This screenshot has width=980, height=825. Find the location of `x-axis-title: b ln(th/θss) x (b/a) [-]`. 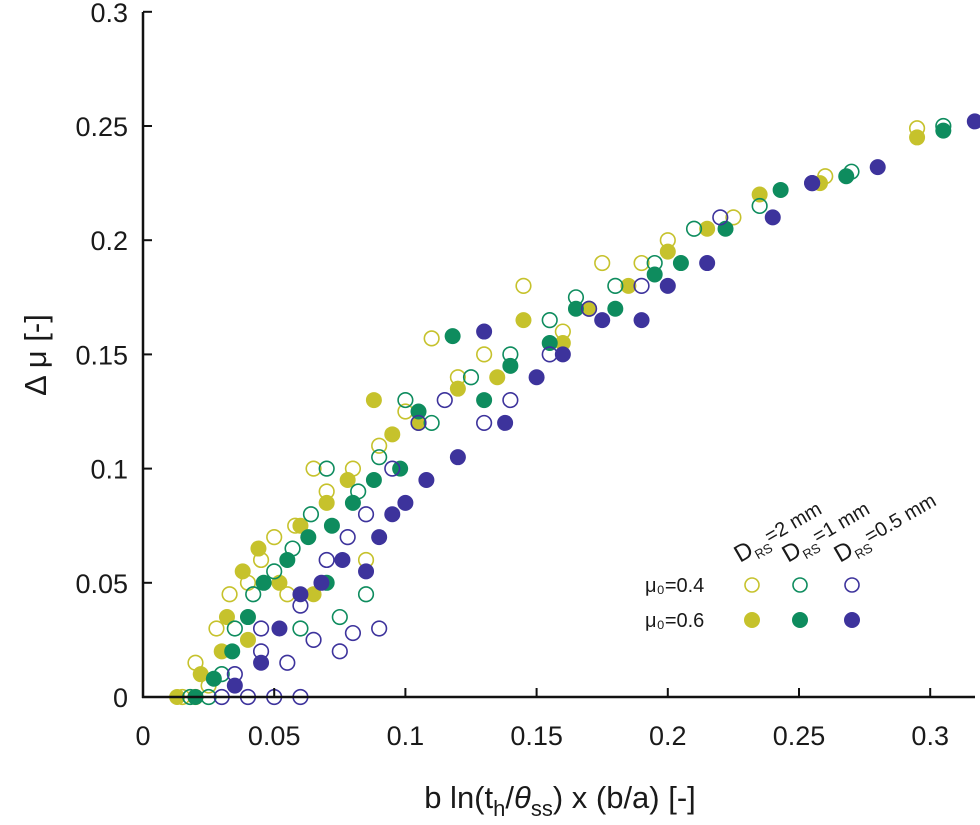

x-axis-title: b ln(th/θss) x (b/a) [-] is located at coordinates (560, 800).